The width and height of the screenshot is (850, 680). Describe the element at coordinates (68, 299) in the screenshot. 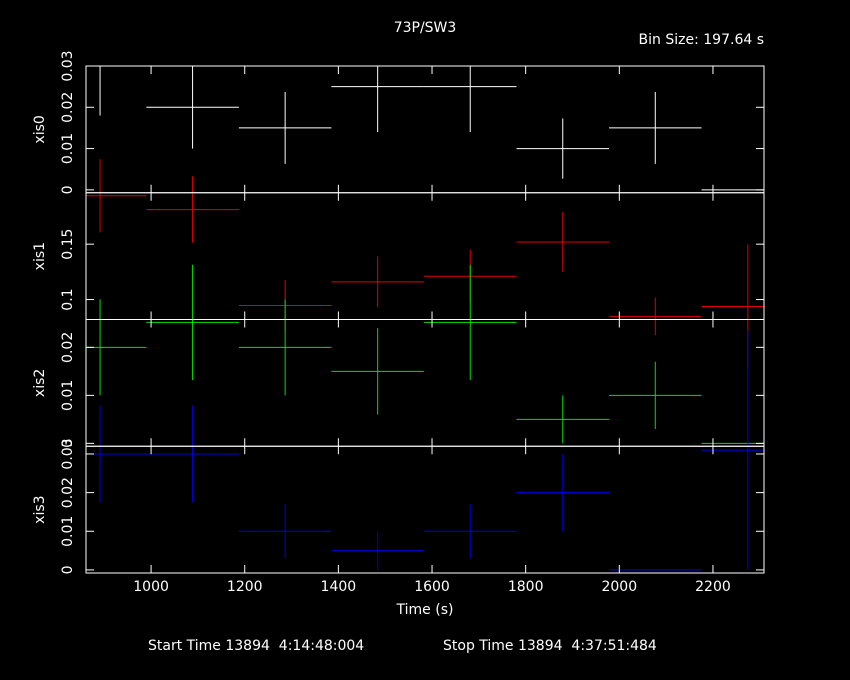

I see `y-tick-label: 0.1` at that location.